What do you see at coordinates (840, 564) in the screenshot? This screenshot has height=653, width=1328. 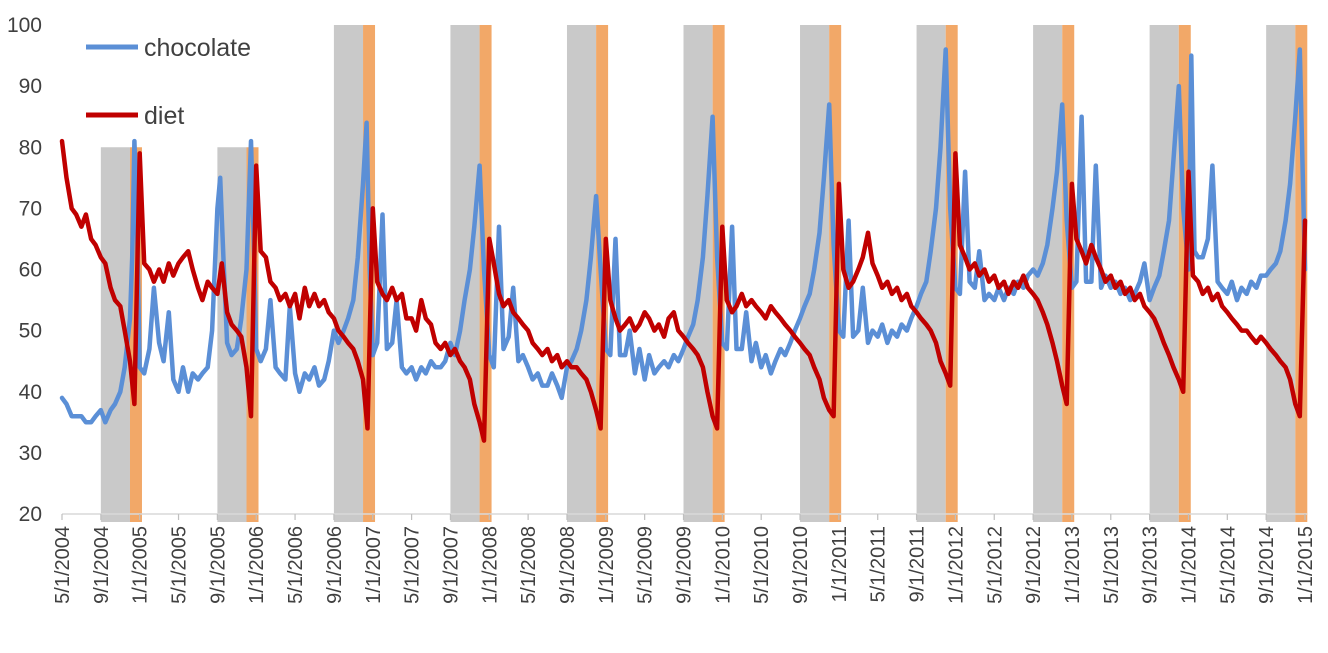 I see `x-tick-label-20: 1/1/2011` at bounding box center [840, 564].